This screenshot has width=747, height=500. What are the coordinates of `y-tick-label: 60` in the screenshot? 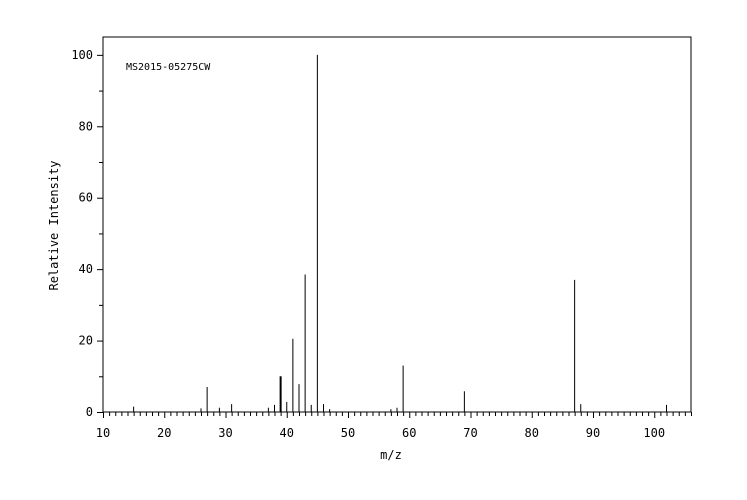 It's located at (86, 198).